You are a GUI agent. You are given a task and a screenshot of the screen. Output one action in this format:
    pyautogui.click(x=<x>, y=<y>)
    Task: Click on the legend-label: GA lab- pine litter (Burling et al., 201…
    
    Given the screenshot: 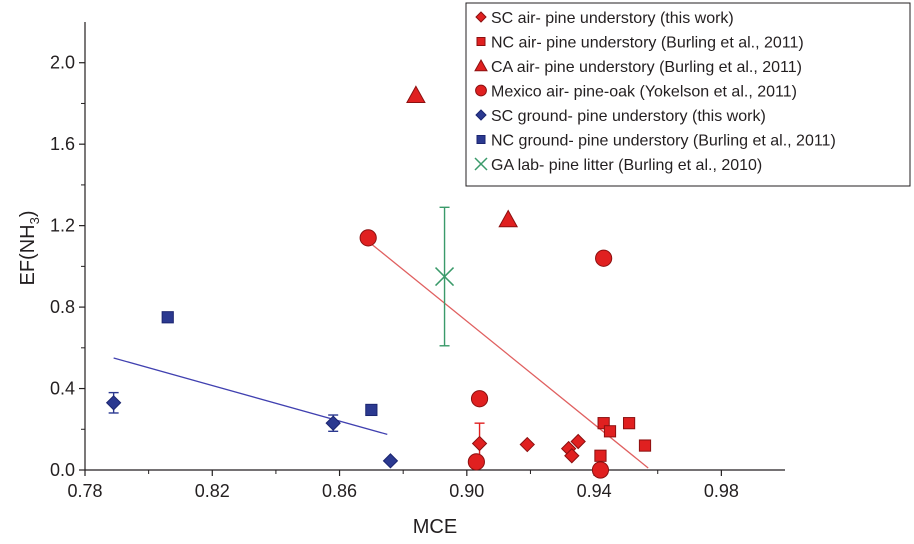 What is the action you would take?
    pyautogui.click(x=626, y=165)
    